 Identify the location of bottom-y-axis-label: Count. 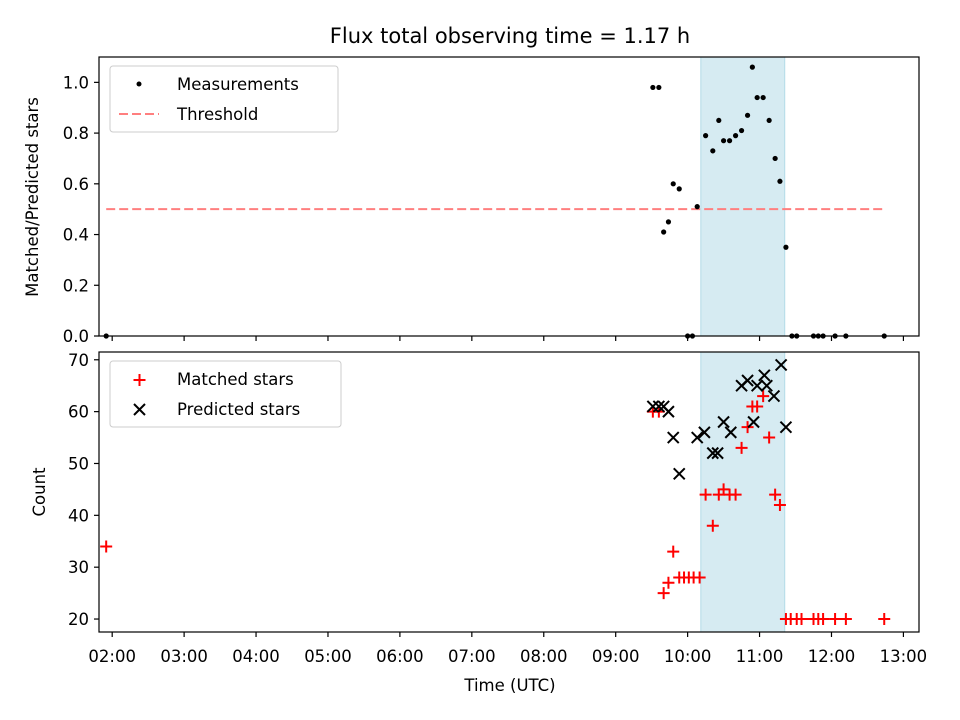
(39, 492).